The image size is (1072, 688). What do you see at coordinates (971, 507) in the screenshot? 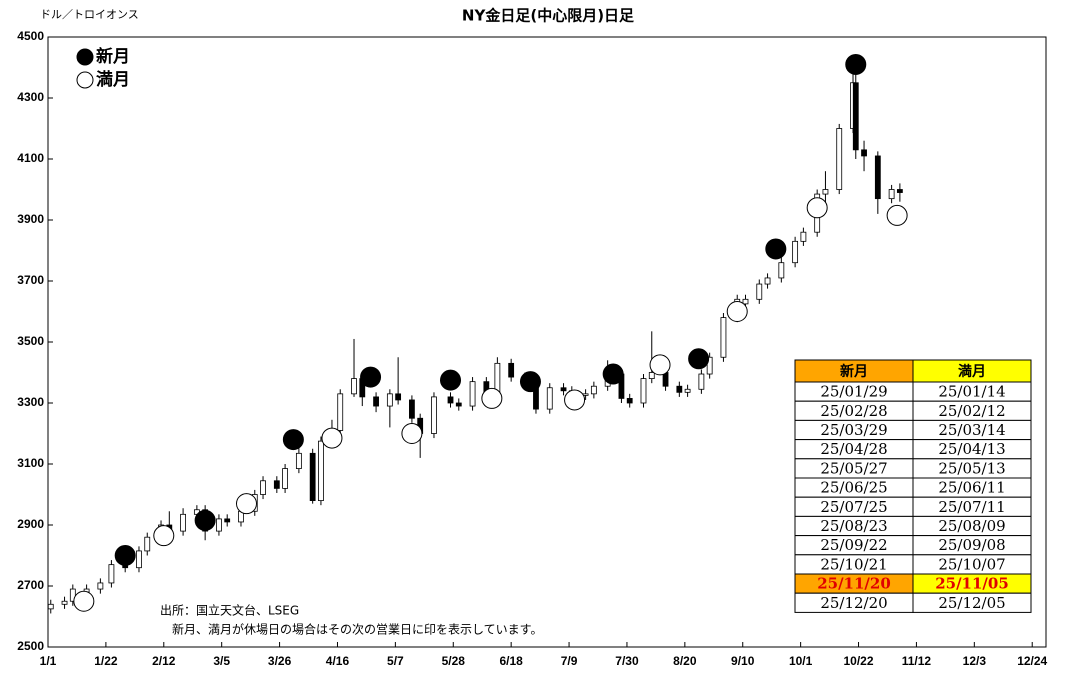
I see `table-cell-text: 25/07/11` at bounding box center [971, 507].